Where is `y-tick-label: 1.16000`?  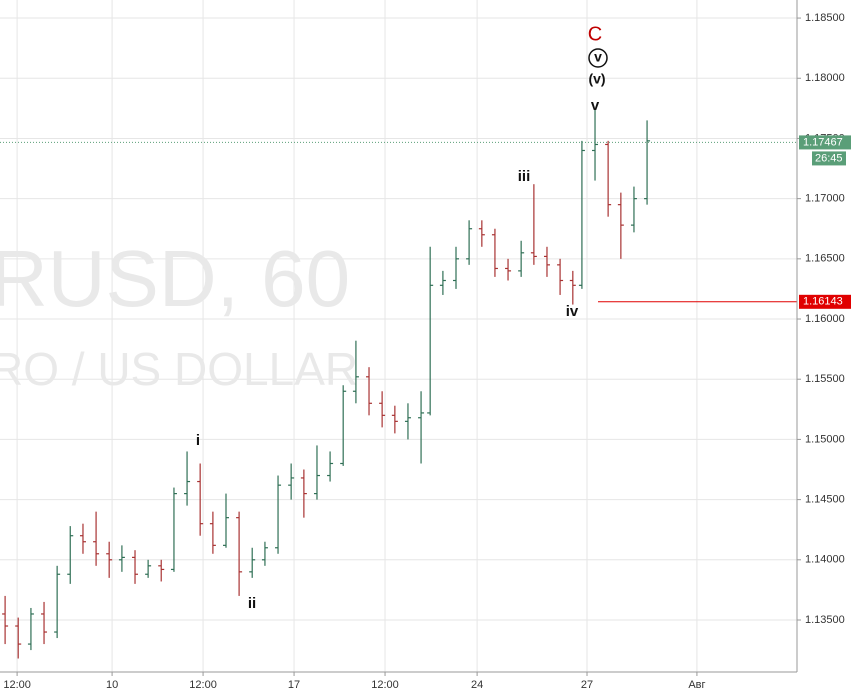 y-tick-label: 1.16000 is located at coordinates (825, 319).